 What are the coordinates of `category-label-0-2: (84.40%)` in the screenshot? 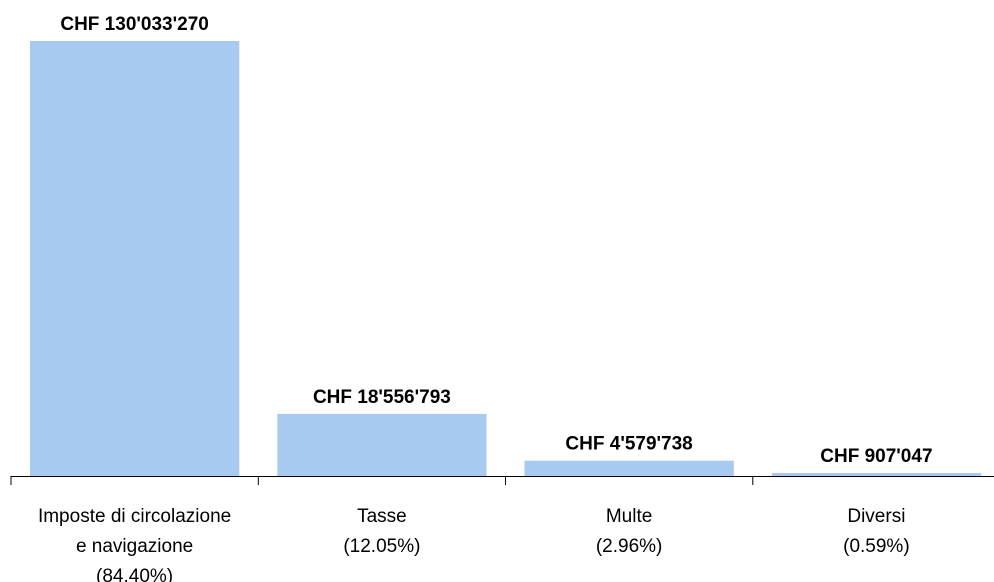 It's located at (134, 574).